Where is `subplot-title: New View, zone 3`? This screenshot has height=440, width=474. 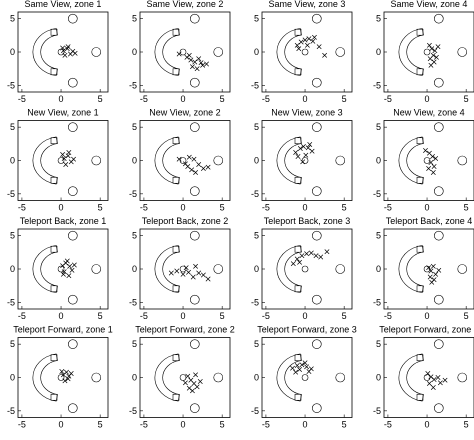 subplot-title: New View, zone 3 is located at coordinates (306, 113).